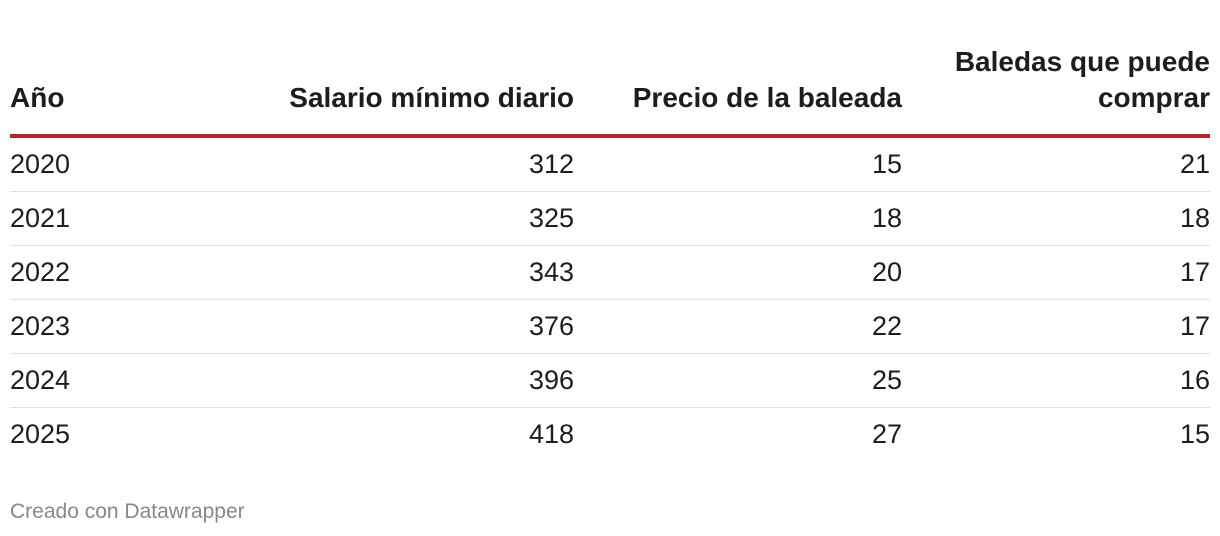 This screenshot has width=1220, height=536. Describe the element at coordinates (392, 326) in the screenshot. I see `table-cell: 376` at that location.